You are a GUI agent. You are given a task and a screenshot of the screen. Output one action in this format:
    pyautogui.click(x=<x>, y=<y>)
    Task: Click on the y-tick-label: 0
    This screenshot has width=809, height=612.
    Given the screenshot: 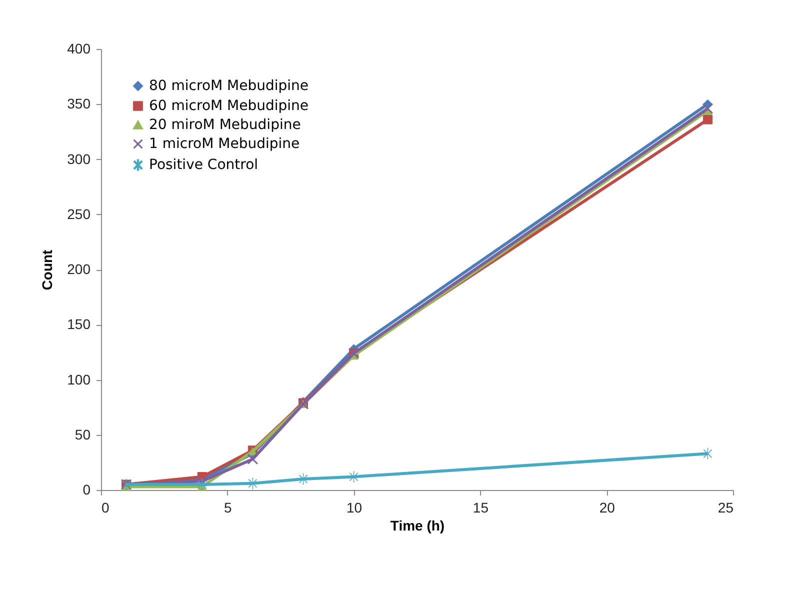 What is the action you would take?
    pyautogui.click(x=86, y=490)
    